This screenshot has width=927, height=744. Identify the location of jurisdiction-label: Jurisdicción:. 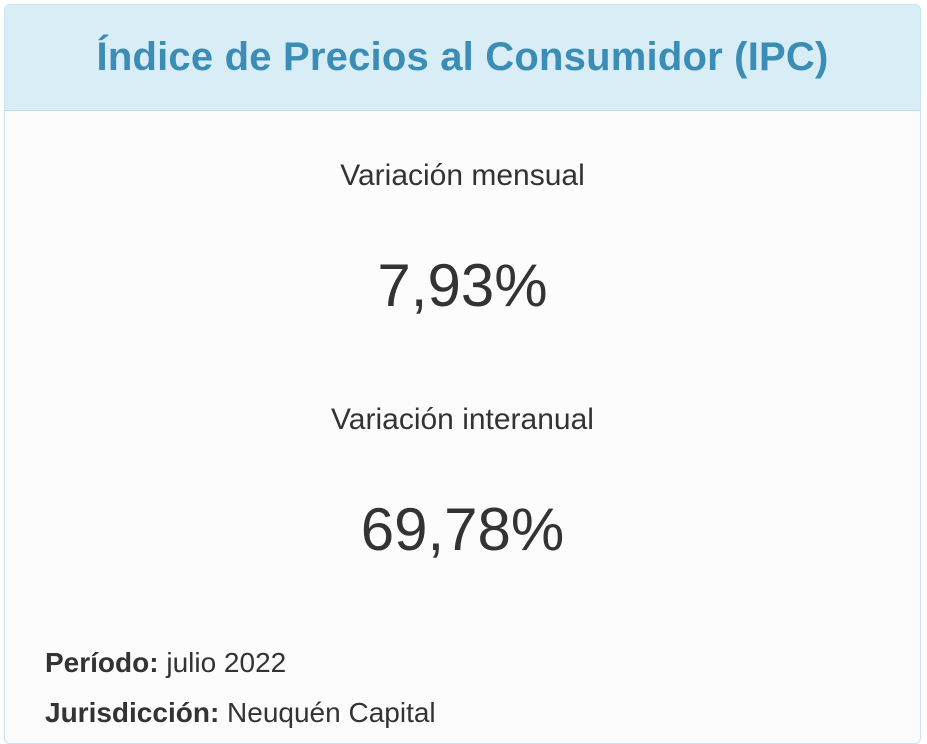
(132, 712).